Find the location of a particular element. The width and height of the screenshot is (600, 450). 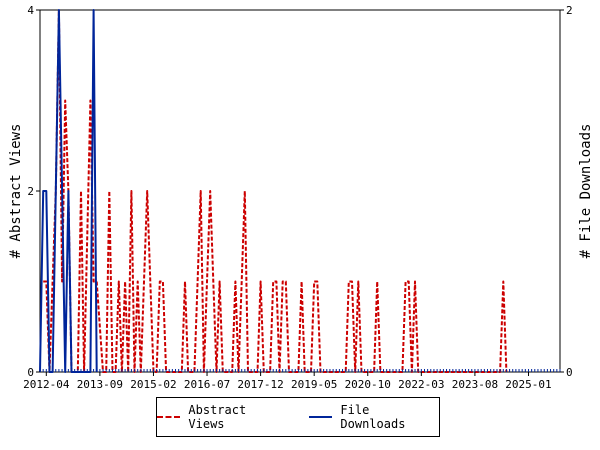

legend-item-abstract-views: Abstract Views is located at coordinates (222, 417).